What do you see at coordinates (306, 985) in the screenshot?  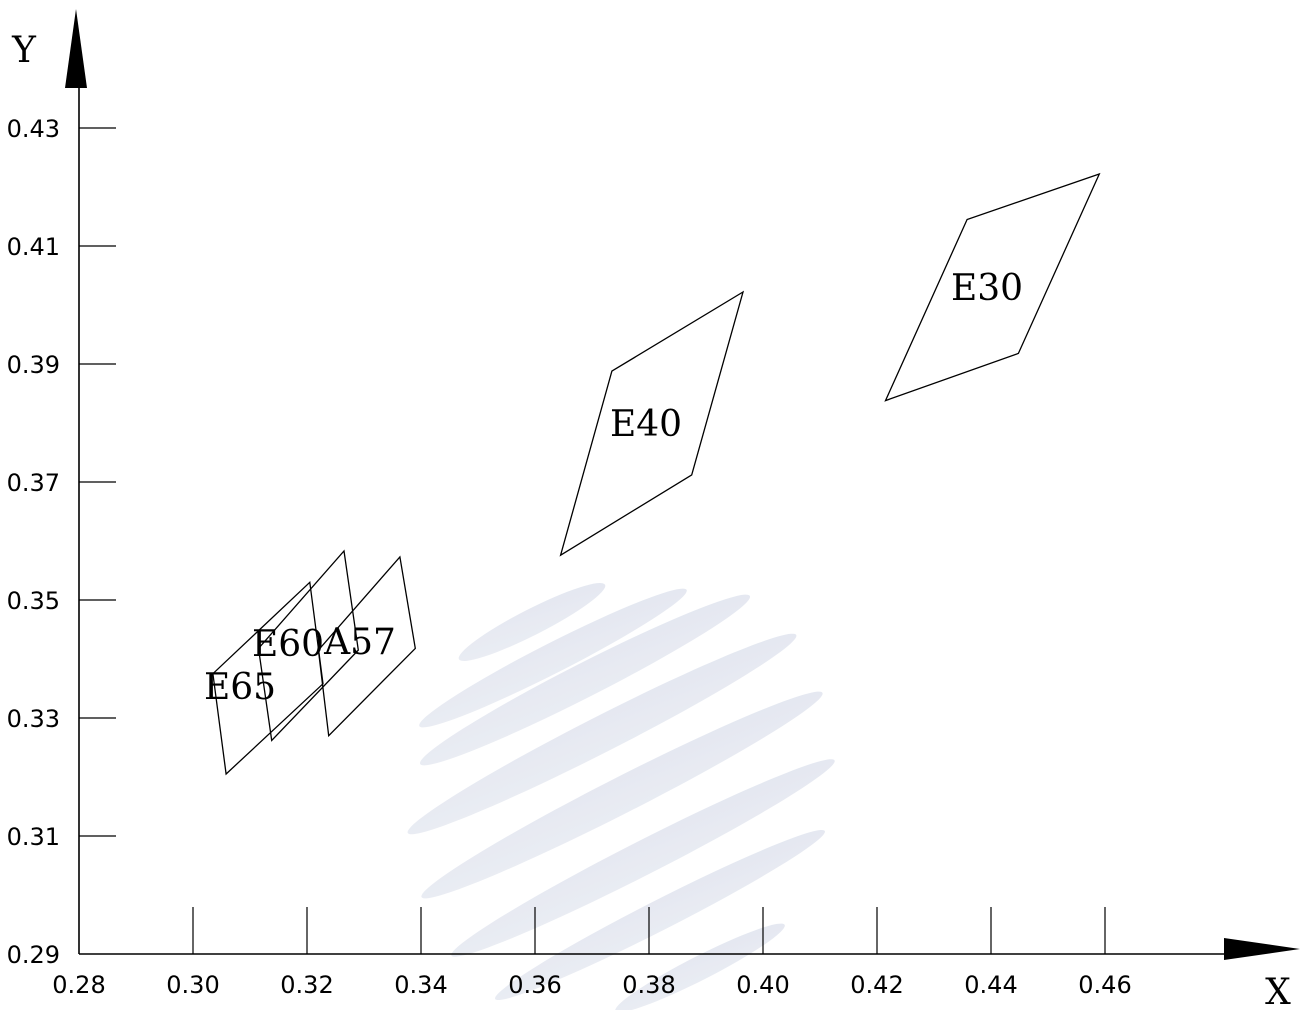 I see `x-tick-label: 0.32` at bounding box center [306, 985].